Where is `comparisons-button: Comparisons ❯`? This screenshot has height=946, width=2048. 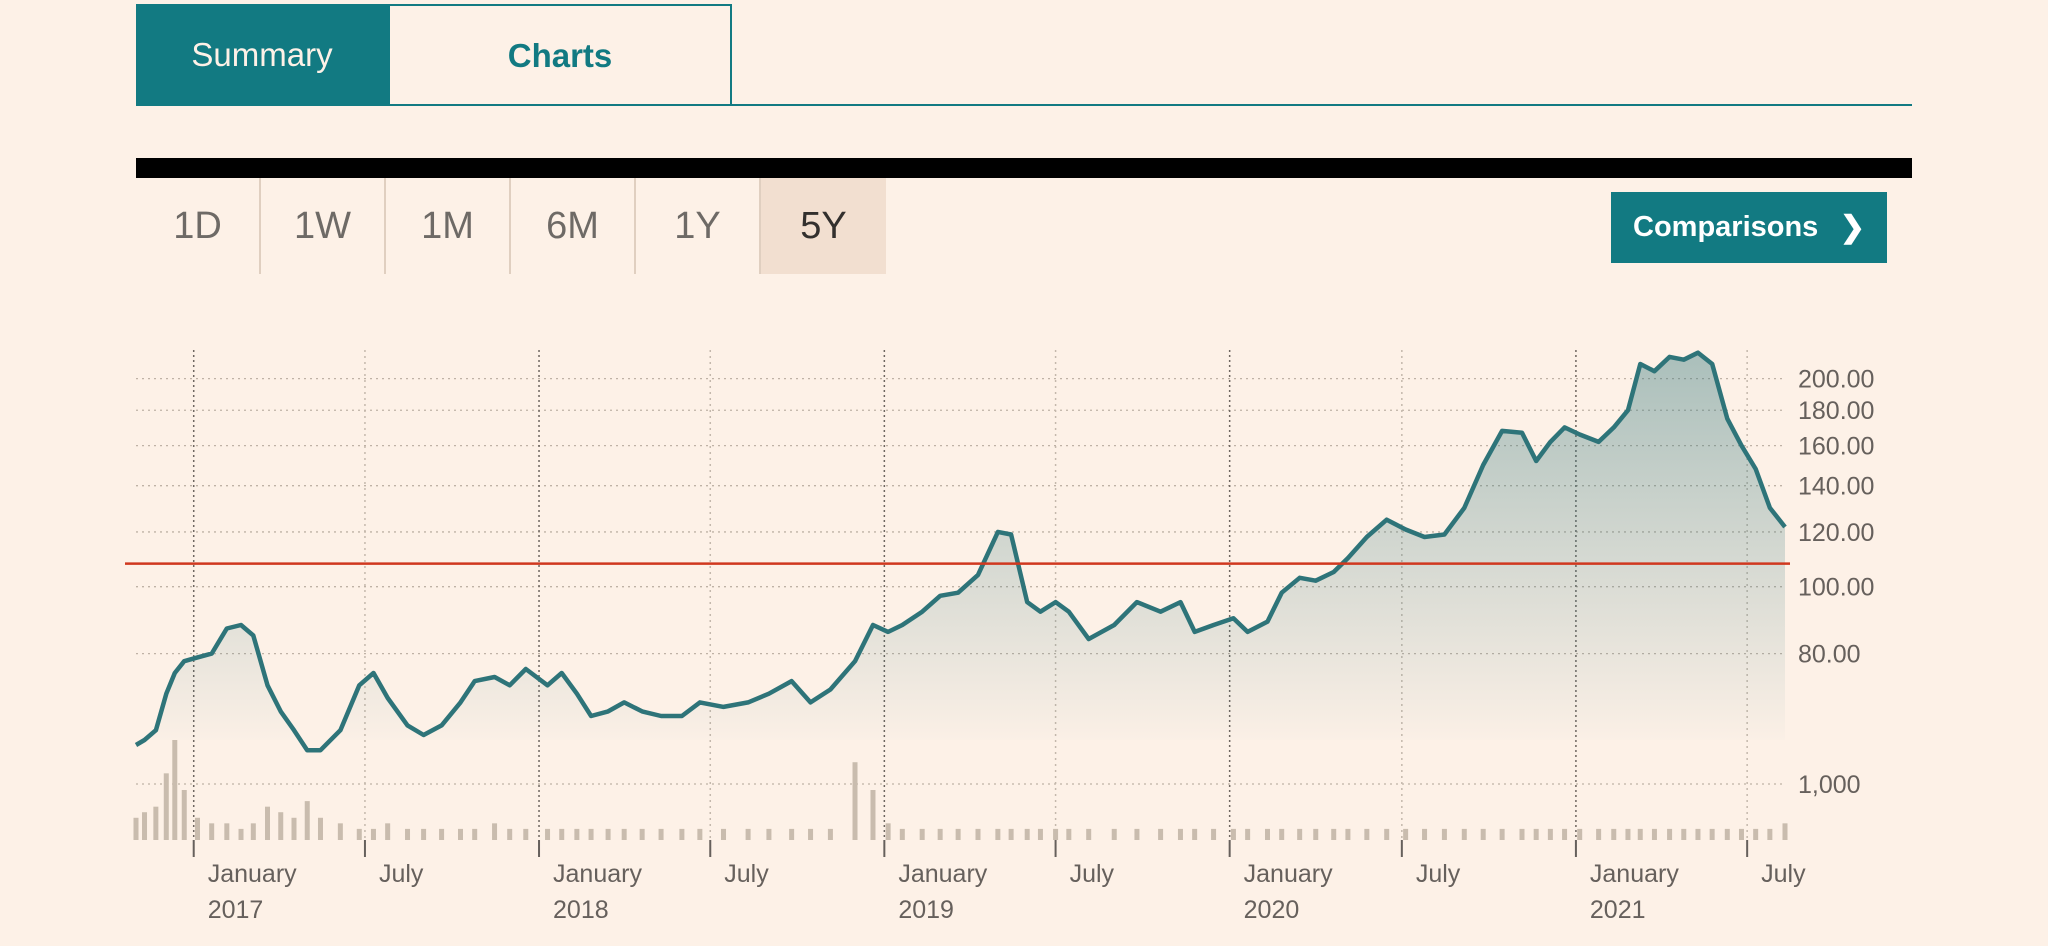 comparisons-button: Comparisons ❯ is located at coordinates (1749, 227).